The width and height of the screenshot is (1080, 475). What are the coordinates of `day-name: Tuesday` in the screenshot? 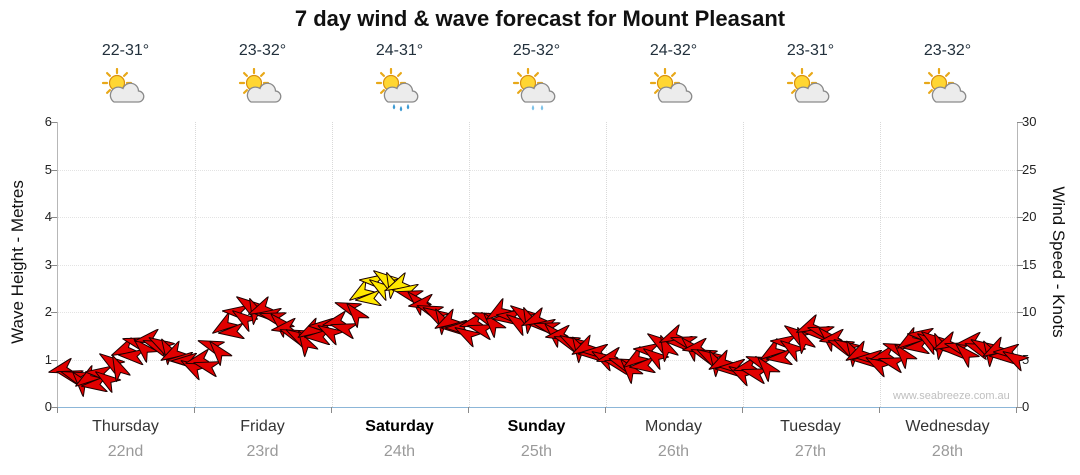 It's located at (810, 426).